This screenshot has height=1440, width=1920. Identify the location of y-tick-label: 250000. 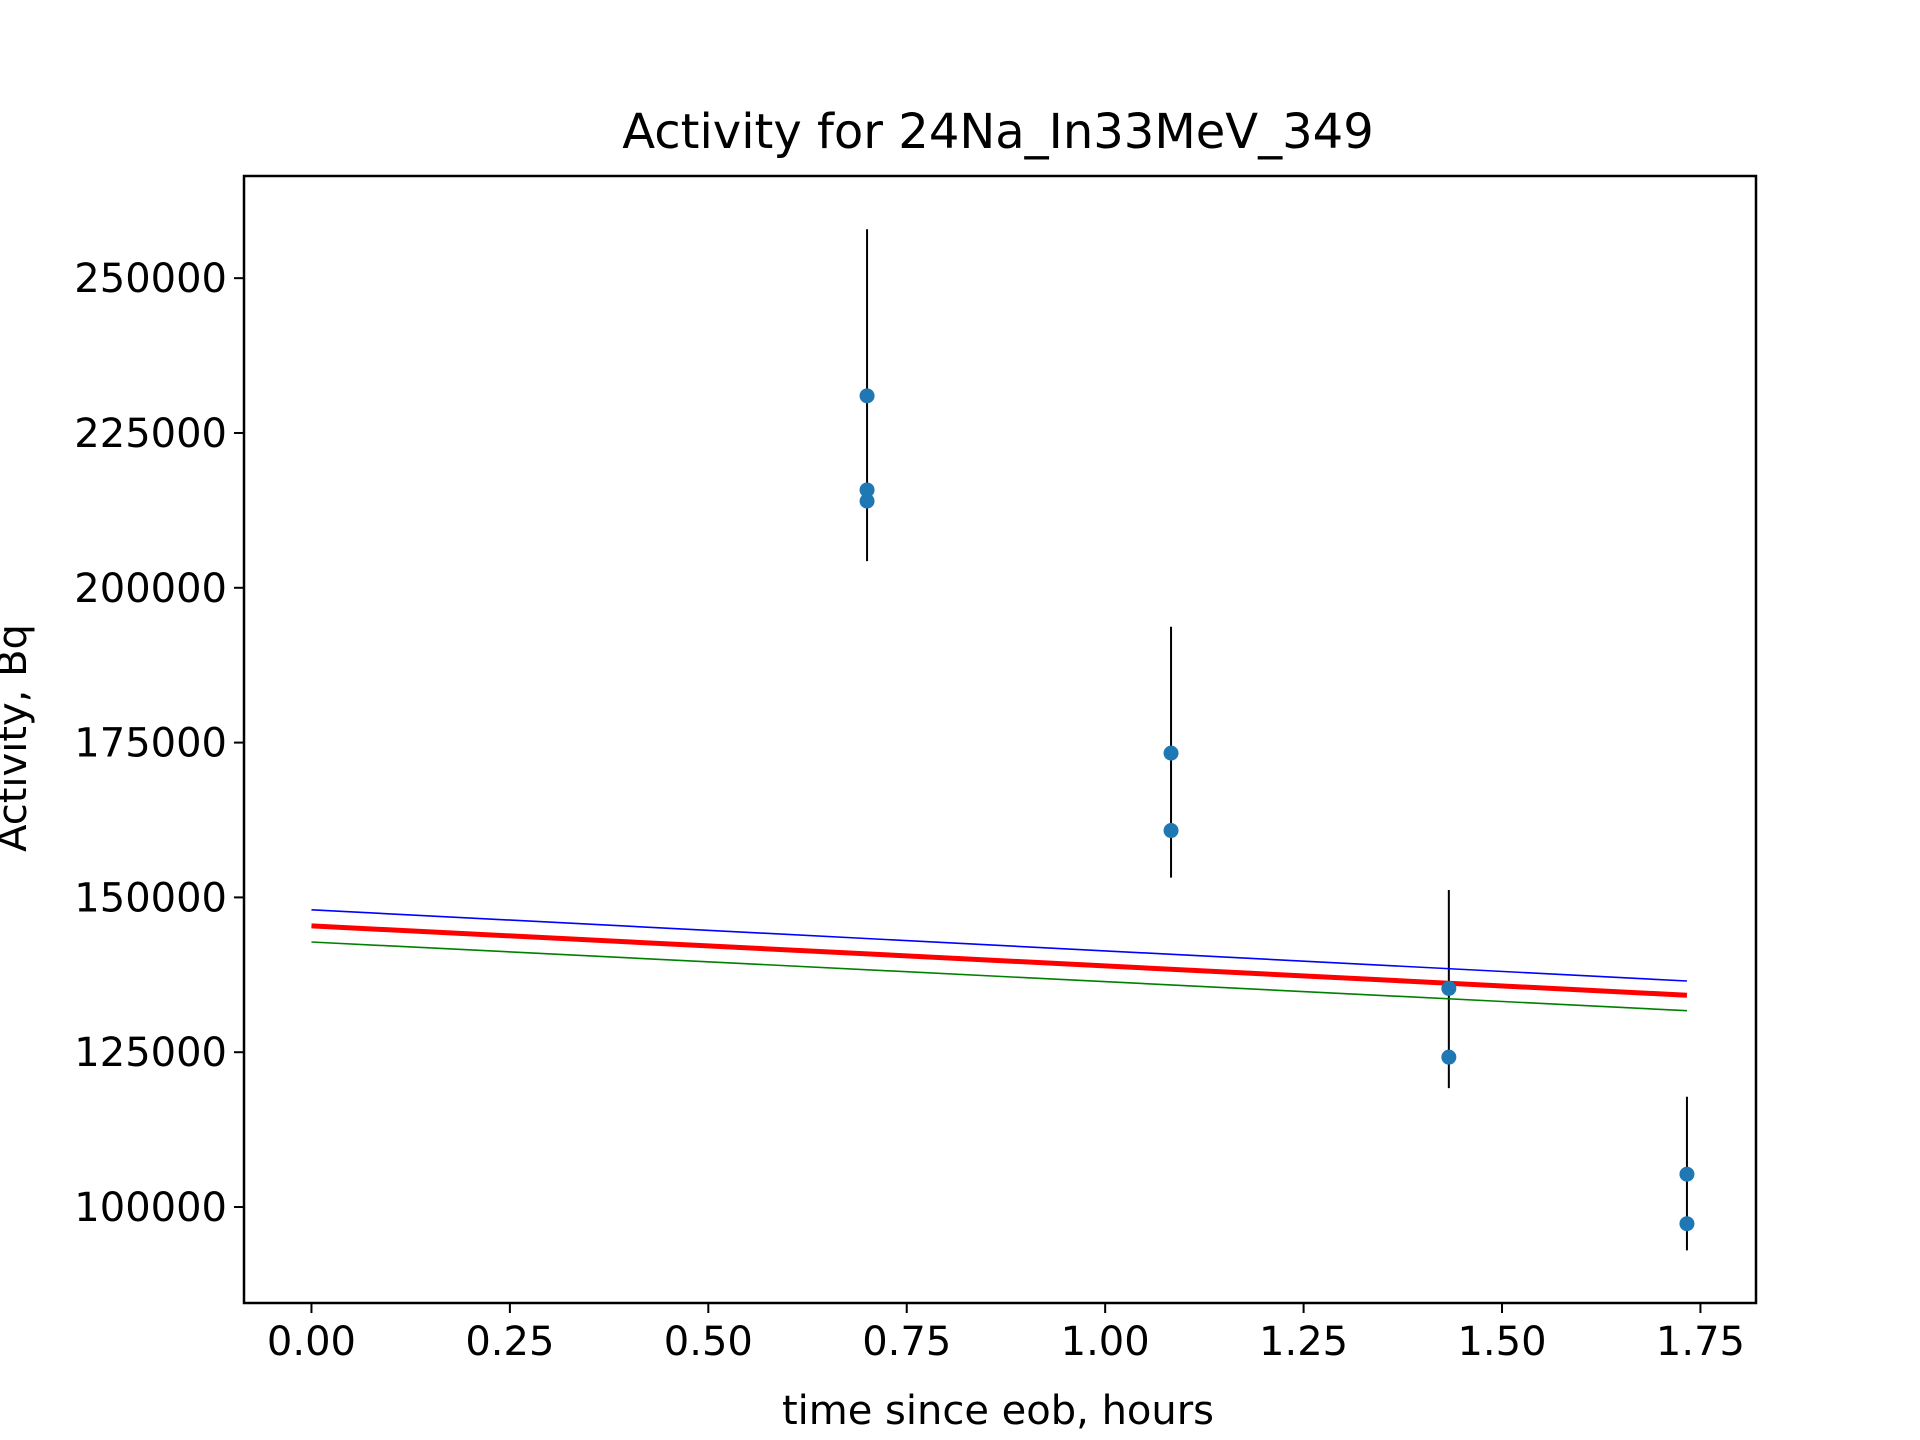
(150, 279).